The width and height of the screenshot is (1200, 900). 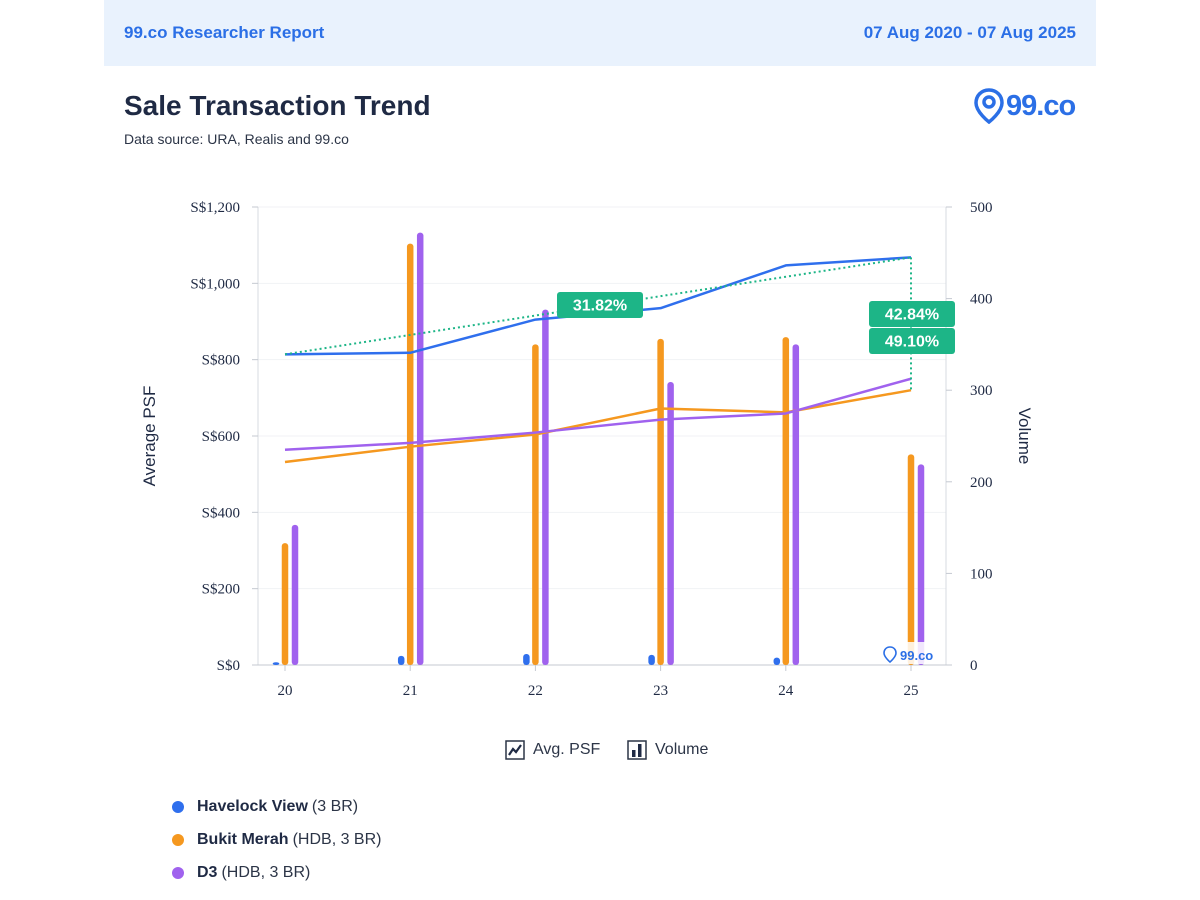 I want to click on growth-badge-label: 42.84%, so click(x=912, y=315).